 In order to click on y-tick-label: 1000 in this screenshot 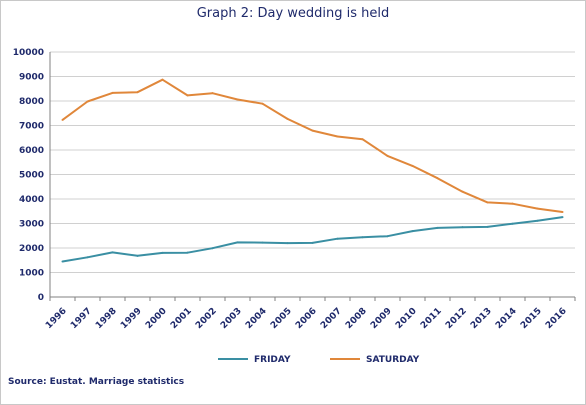, I will do `click(31, 274)`.